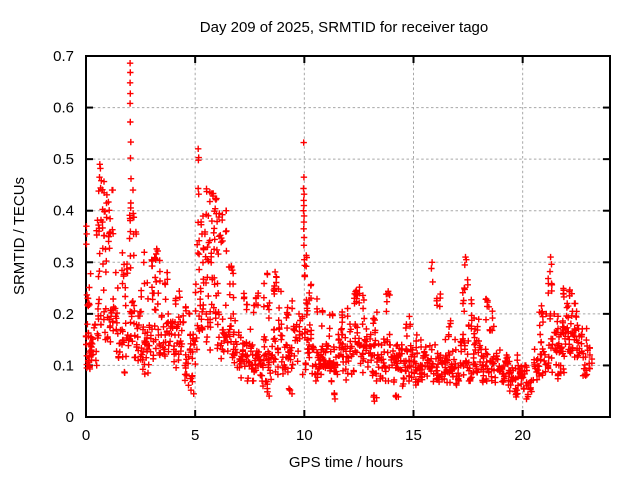 The image size is (640, 480). Describe the element at coordinates (63, 159) in the screenshot. I see `y-tick-label: 0.5` at that location.